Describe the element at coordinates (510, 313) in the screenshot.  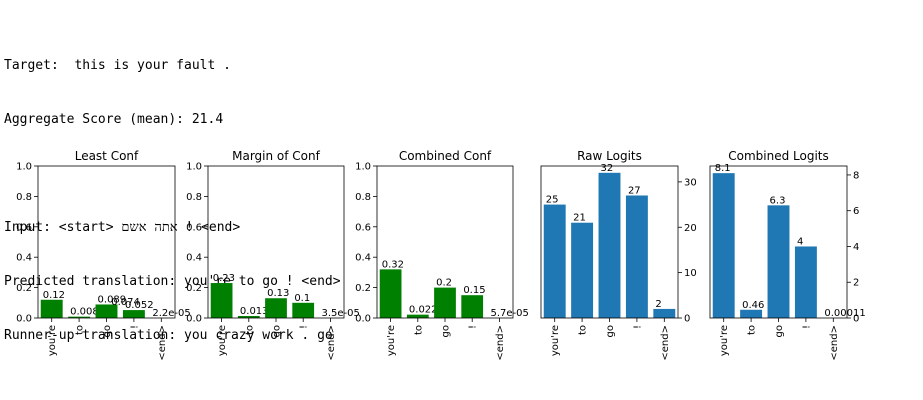
I see `chart3-data-label: 5.7e-05` at that location.